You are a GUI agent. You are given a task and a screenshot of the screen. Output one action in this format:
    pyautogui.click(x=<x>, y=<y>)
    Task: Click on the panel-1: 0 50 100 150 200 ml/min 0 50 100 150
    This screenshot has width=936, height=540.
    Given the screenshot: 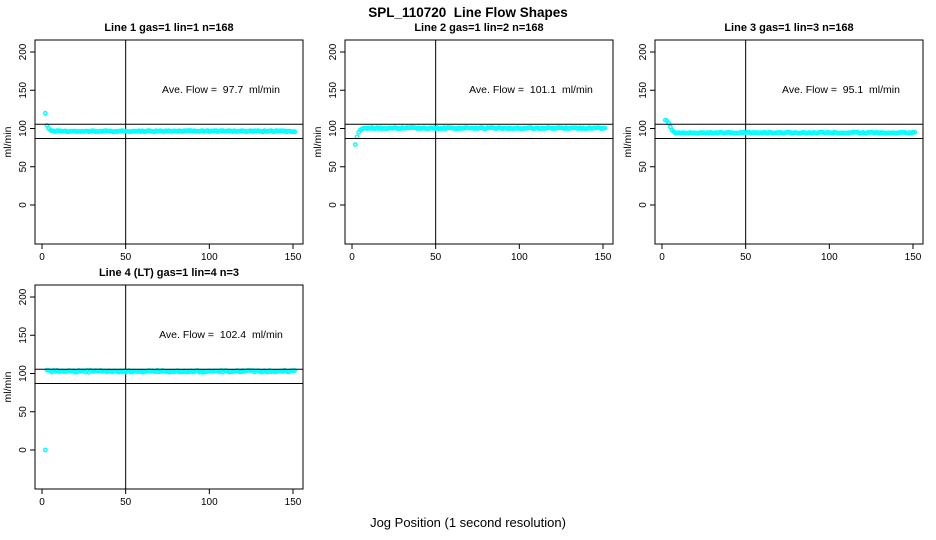 What is the action you would take?
    pyautogui.click(x=153, y=151)
    